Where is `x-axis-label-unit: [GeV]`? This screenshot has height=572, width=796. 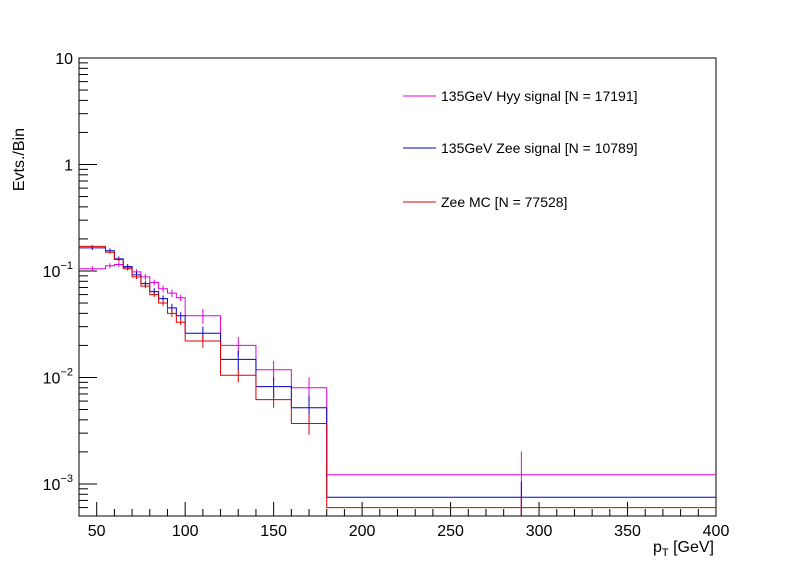 x-axis-label-unit: [GeV] is located at coordinates (691, 547).